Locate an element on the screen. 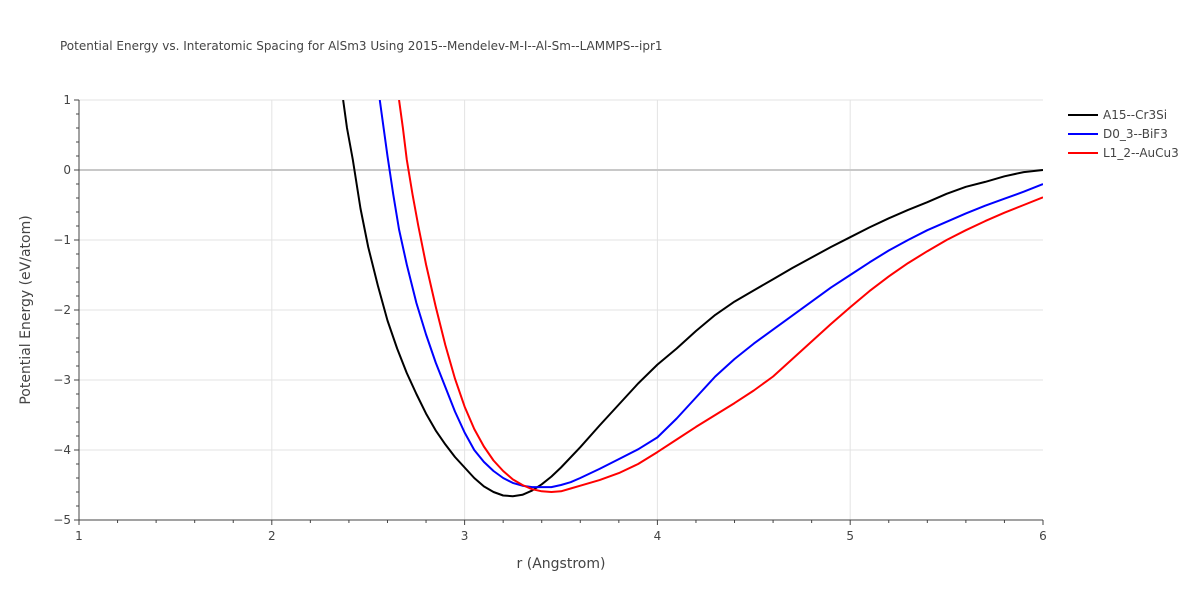 The width and height of the screenshot is (1200, 604). x-axis-title: r (Angstrom) is located at coordinates (561, 564).